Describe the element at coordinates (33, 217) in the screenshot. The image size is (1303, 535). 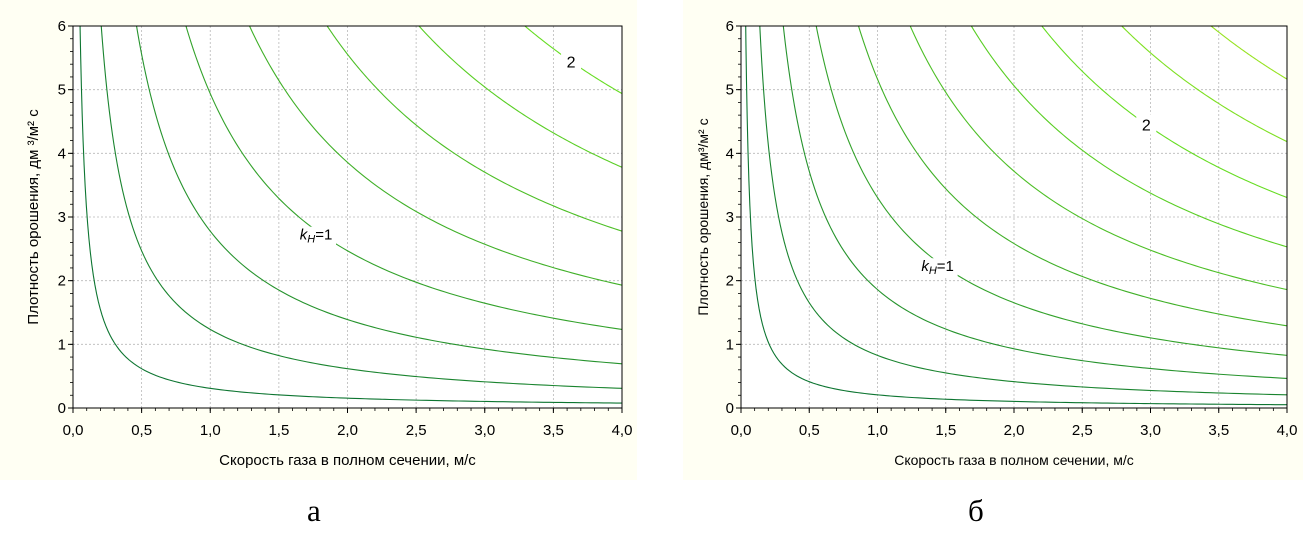
I see `y-axis-label: Плотность орошения, дм ³/м² с` at that location.